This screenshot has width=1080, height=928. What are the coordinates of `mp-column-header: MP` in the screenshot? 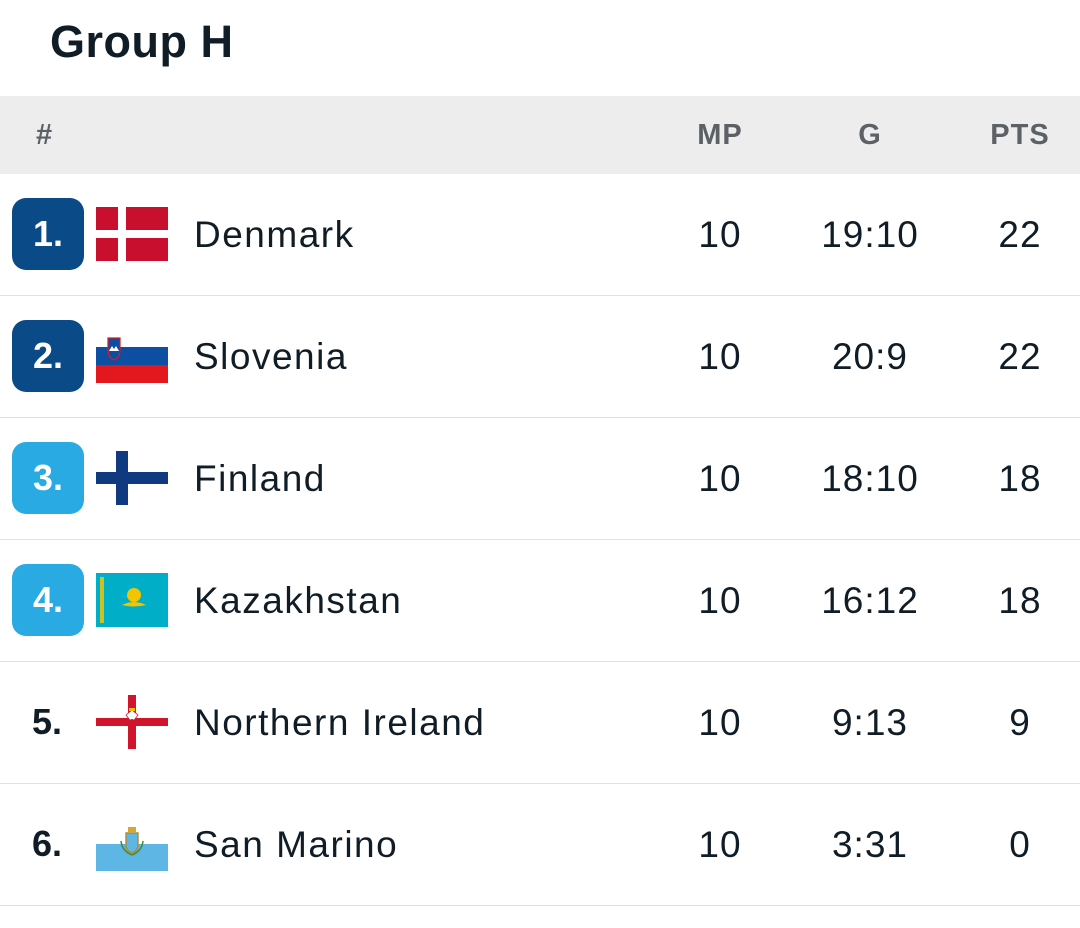 It's located at (720, 135).